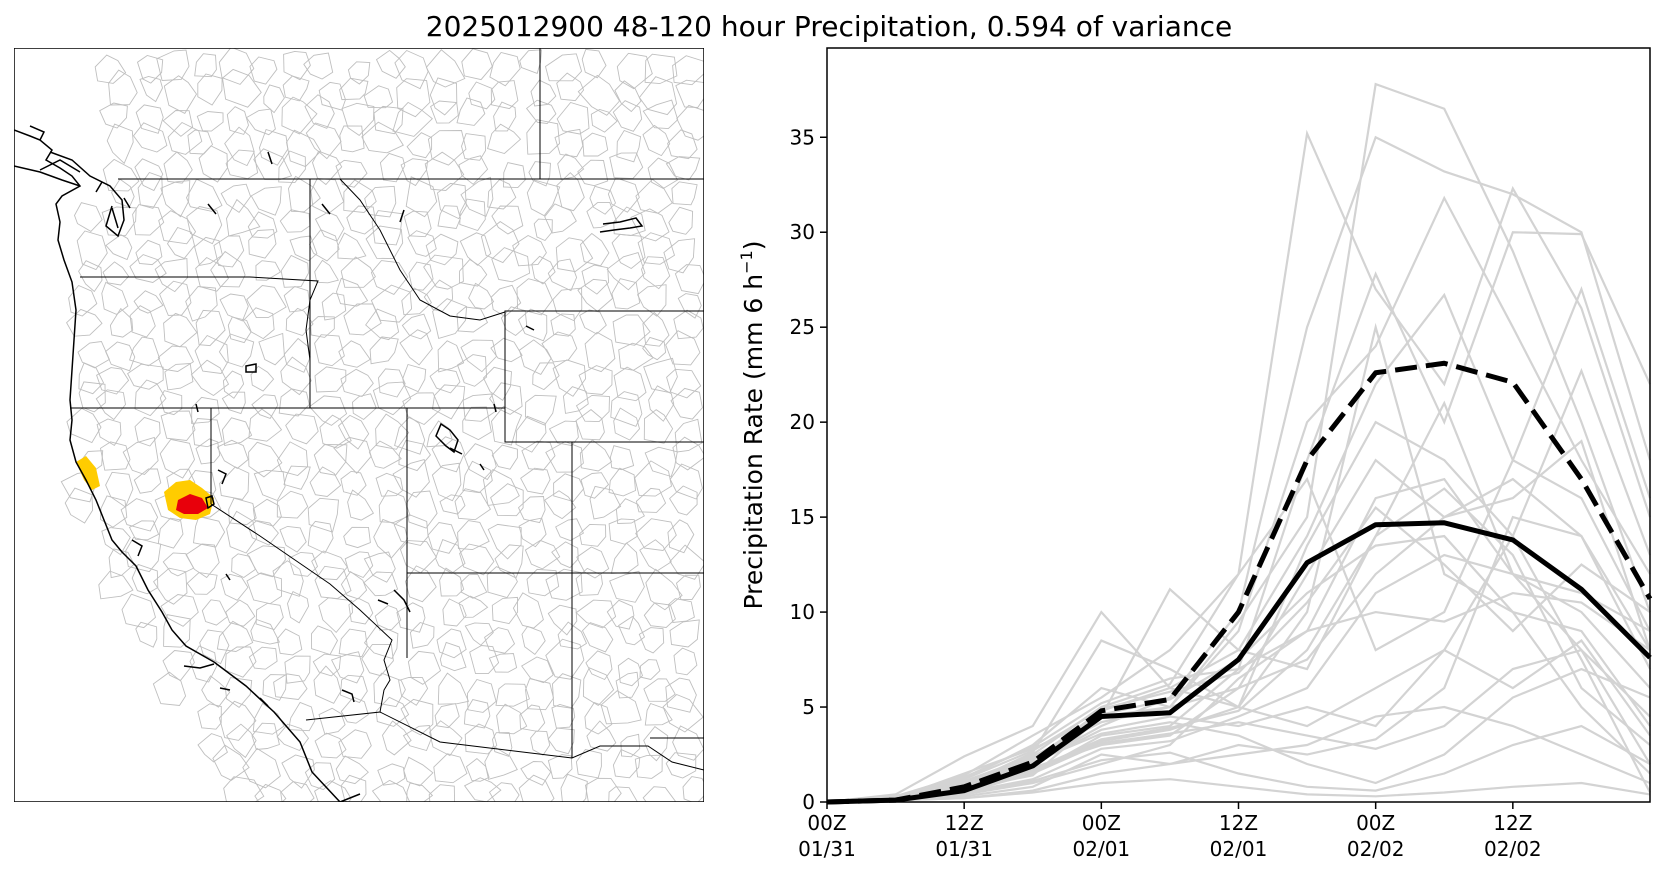 The height and width of the screenshot is (883, 1658). Describe the element at coordinates (802, 612) in the screenshot. I see `y-tick-label: 10` at that location.